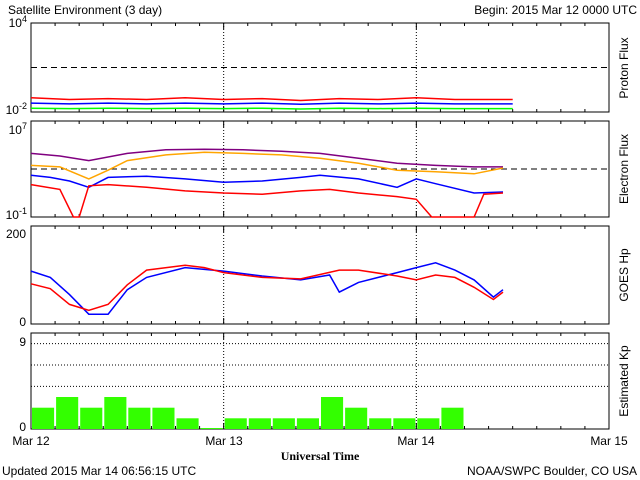 This screenshot has height=480, width=640. What do you see at coordinates (624, 67) in the screenshot?
I see `proton-ylabel: Proton Flux` at bounding box center [624, 67].